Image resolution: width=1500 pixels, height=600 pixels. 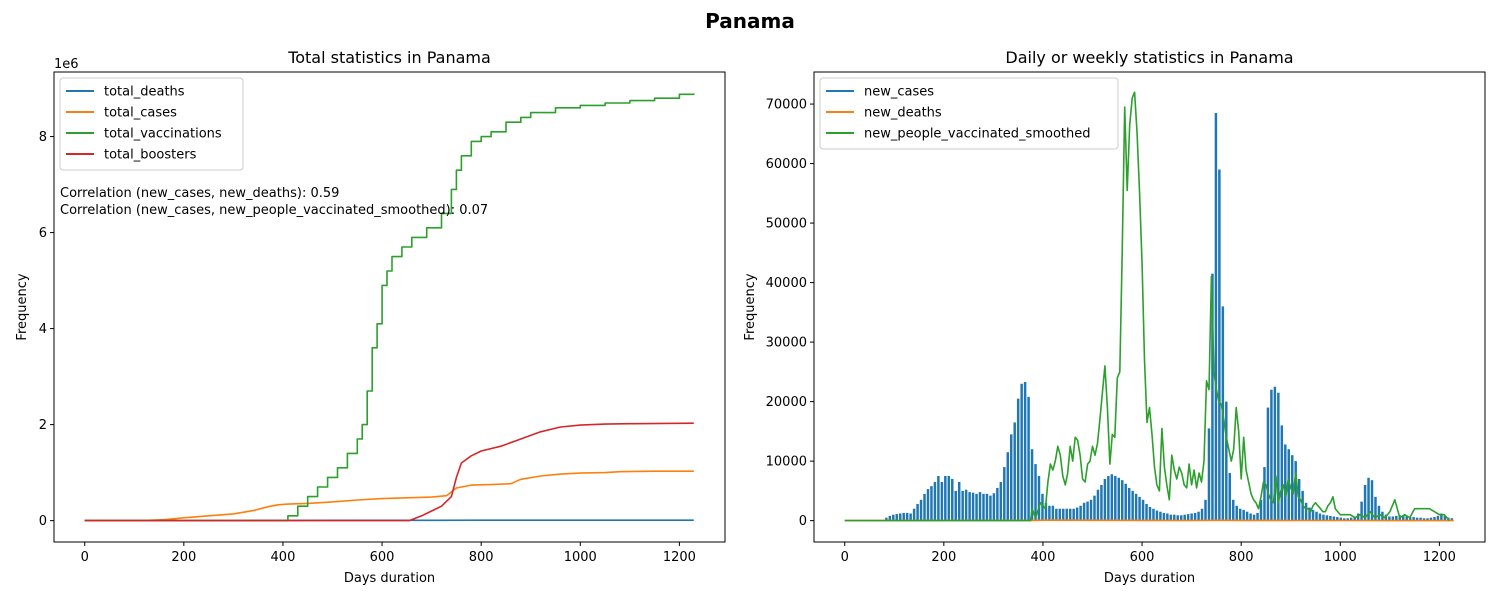 What do you see at coordinates (389, 578) in the screenshot?
I see `x-axis-label: Days duration` at bounding box center [389, 578].